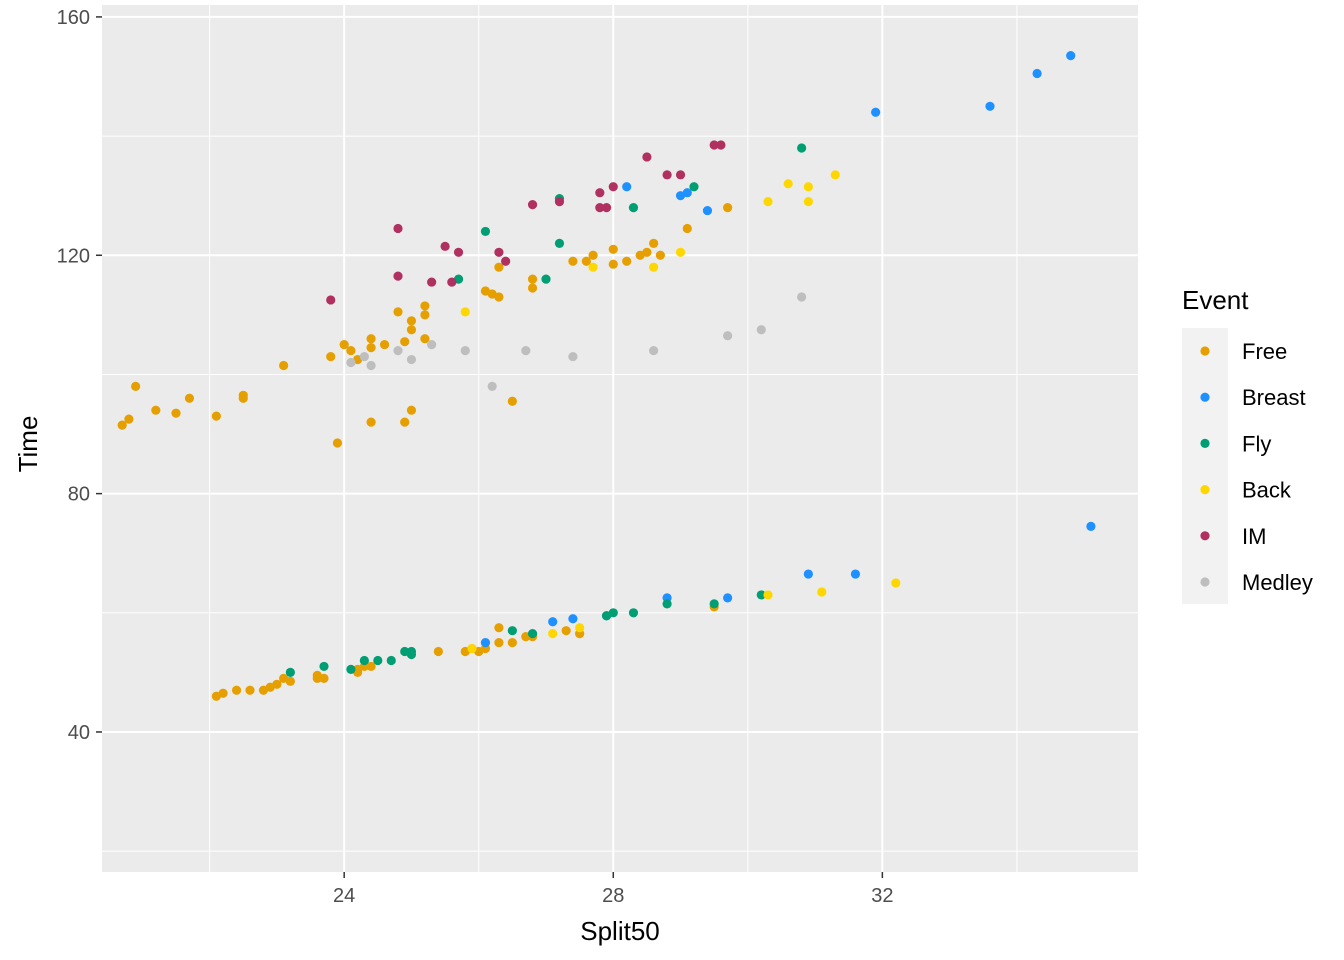  Describe the element at coordinates (613, 896) in the screenshot. I see `x-tick-label: 28` at that location.